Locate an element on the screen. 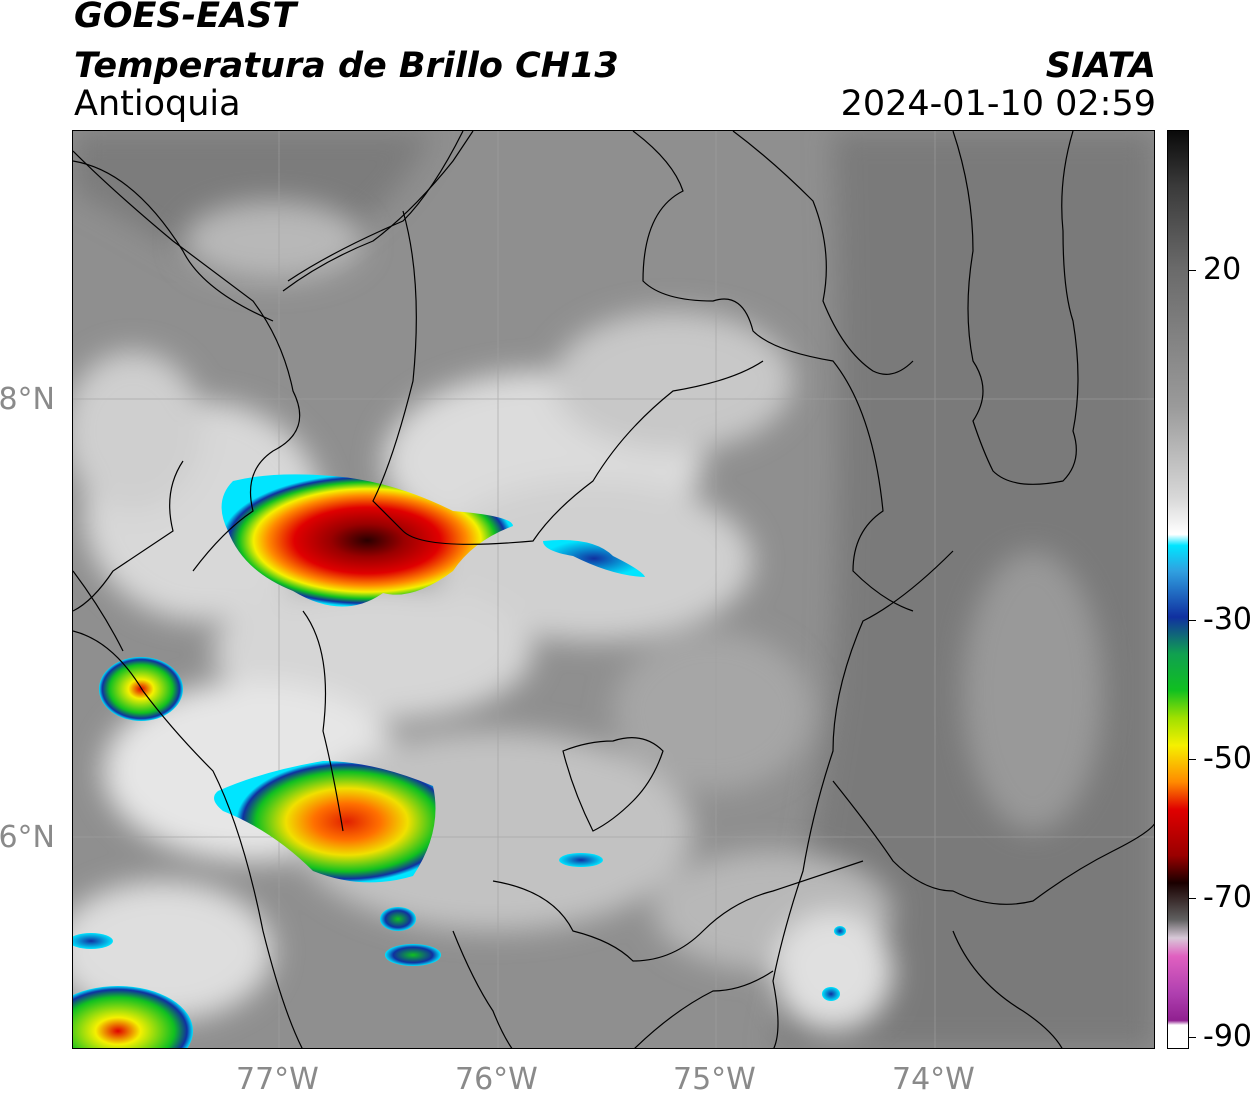  region-label: Antioquia is located at coordinates (157, 104).